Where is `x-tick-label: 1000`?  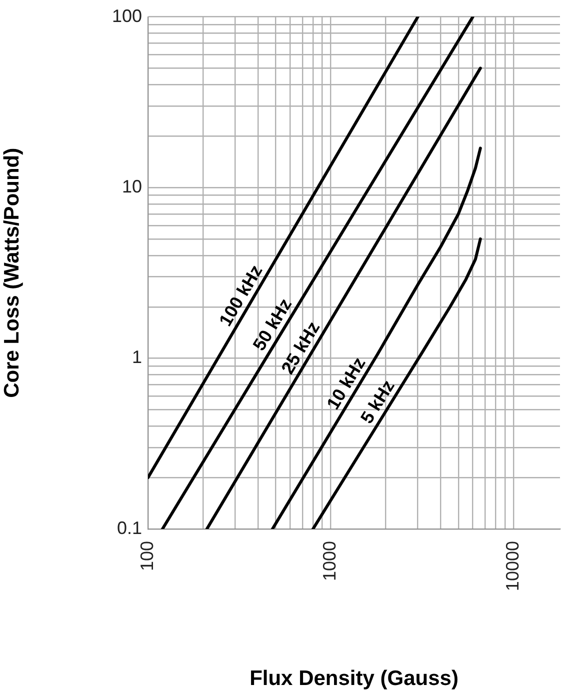 x-tick-label: 1000 is located at coordinates (330, 561).